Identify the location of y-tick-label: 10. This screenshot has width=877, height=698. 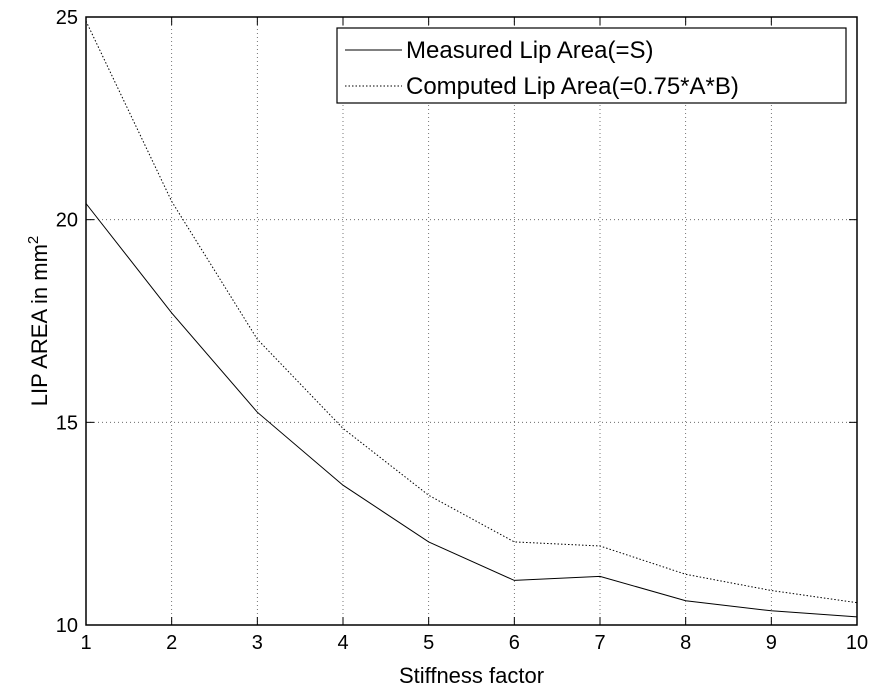
(67, 626).